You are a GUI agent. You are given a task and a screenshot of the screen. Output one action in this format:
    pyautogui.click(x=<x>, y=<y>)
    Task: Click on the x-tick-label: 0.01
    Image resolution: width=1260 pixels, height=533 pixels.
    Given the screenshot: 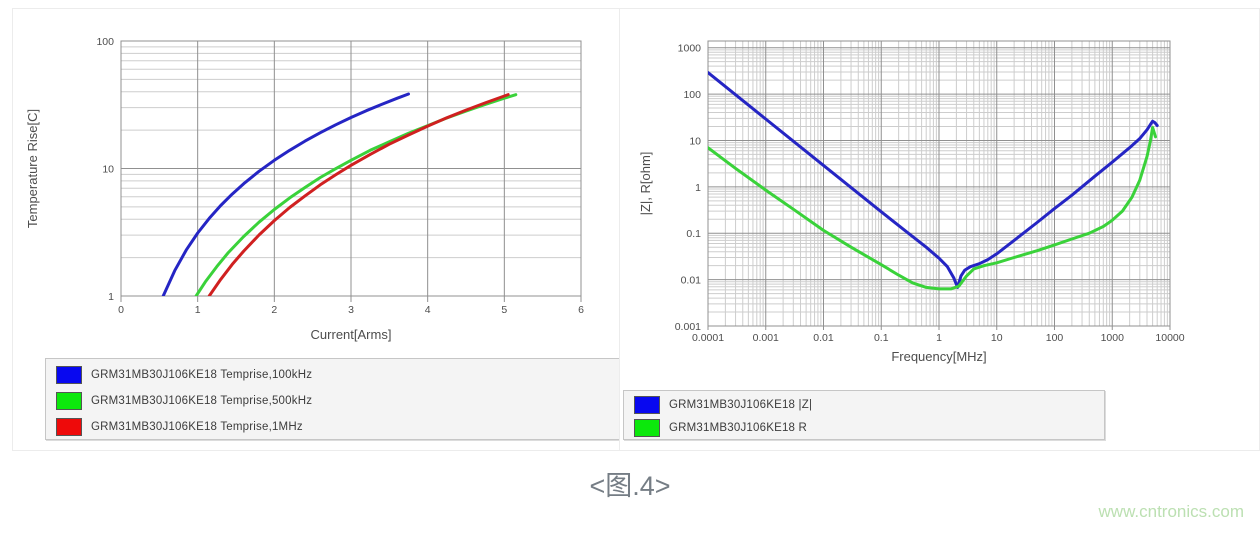 What is the action you would take?
    pyautogui.click(x=823, y=338)
    